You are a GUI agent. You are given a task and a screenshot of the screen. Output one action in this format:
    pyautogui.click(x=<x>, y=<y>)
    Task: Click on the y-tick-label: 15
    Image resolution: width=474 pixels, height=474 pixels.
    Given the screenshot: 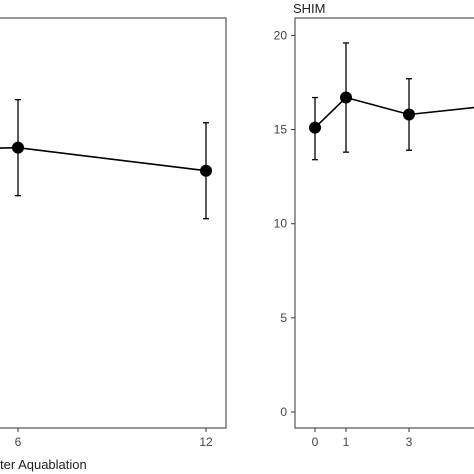 What is the action you would take?
    pyautogui.click(x=281, y=130)
    